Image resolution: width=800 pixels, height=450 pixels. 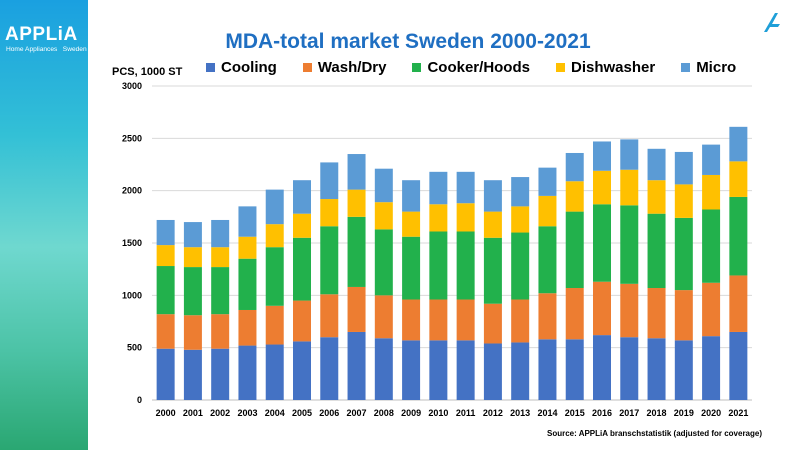 What do you see at coordinates (41, 34) in the screenshot?
I see `brand-logo: APPLiA` at bounding box center [41, 34].